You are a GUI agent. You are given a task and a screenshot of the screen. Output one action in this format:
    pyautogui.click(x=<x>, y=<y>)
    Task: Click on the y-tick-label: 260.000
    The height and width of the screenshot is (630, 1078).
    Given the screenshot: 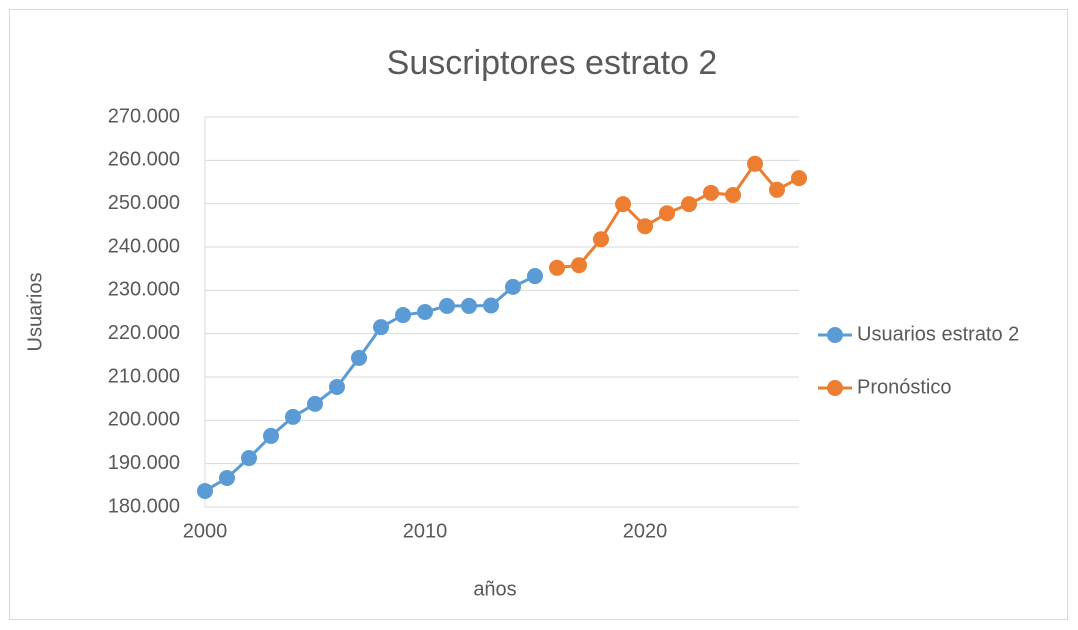 What is the action you would take?
    pyautogui.click(x=144, y=160)
    